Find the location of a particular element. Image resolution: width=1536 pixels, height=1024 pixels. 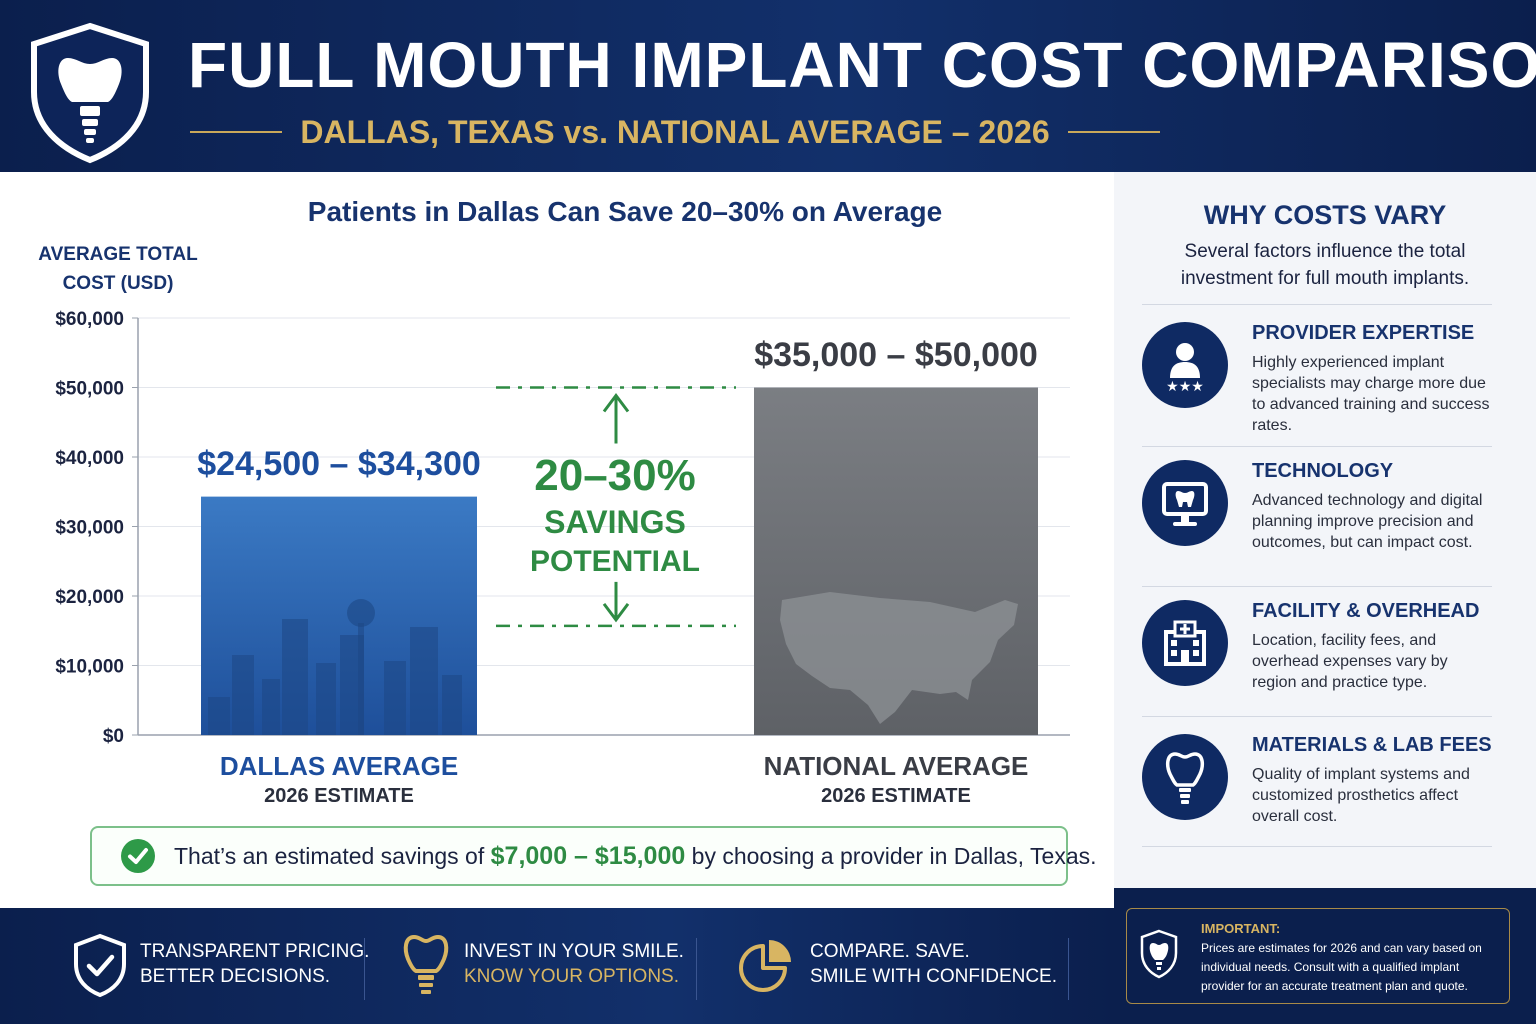

factor-title: FACILITY & OVERHEAD is located at coordinates (1366, 611).